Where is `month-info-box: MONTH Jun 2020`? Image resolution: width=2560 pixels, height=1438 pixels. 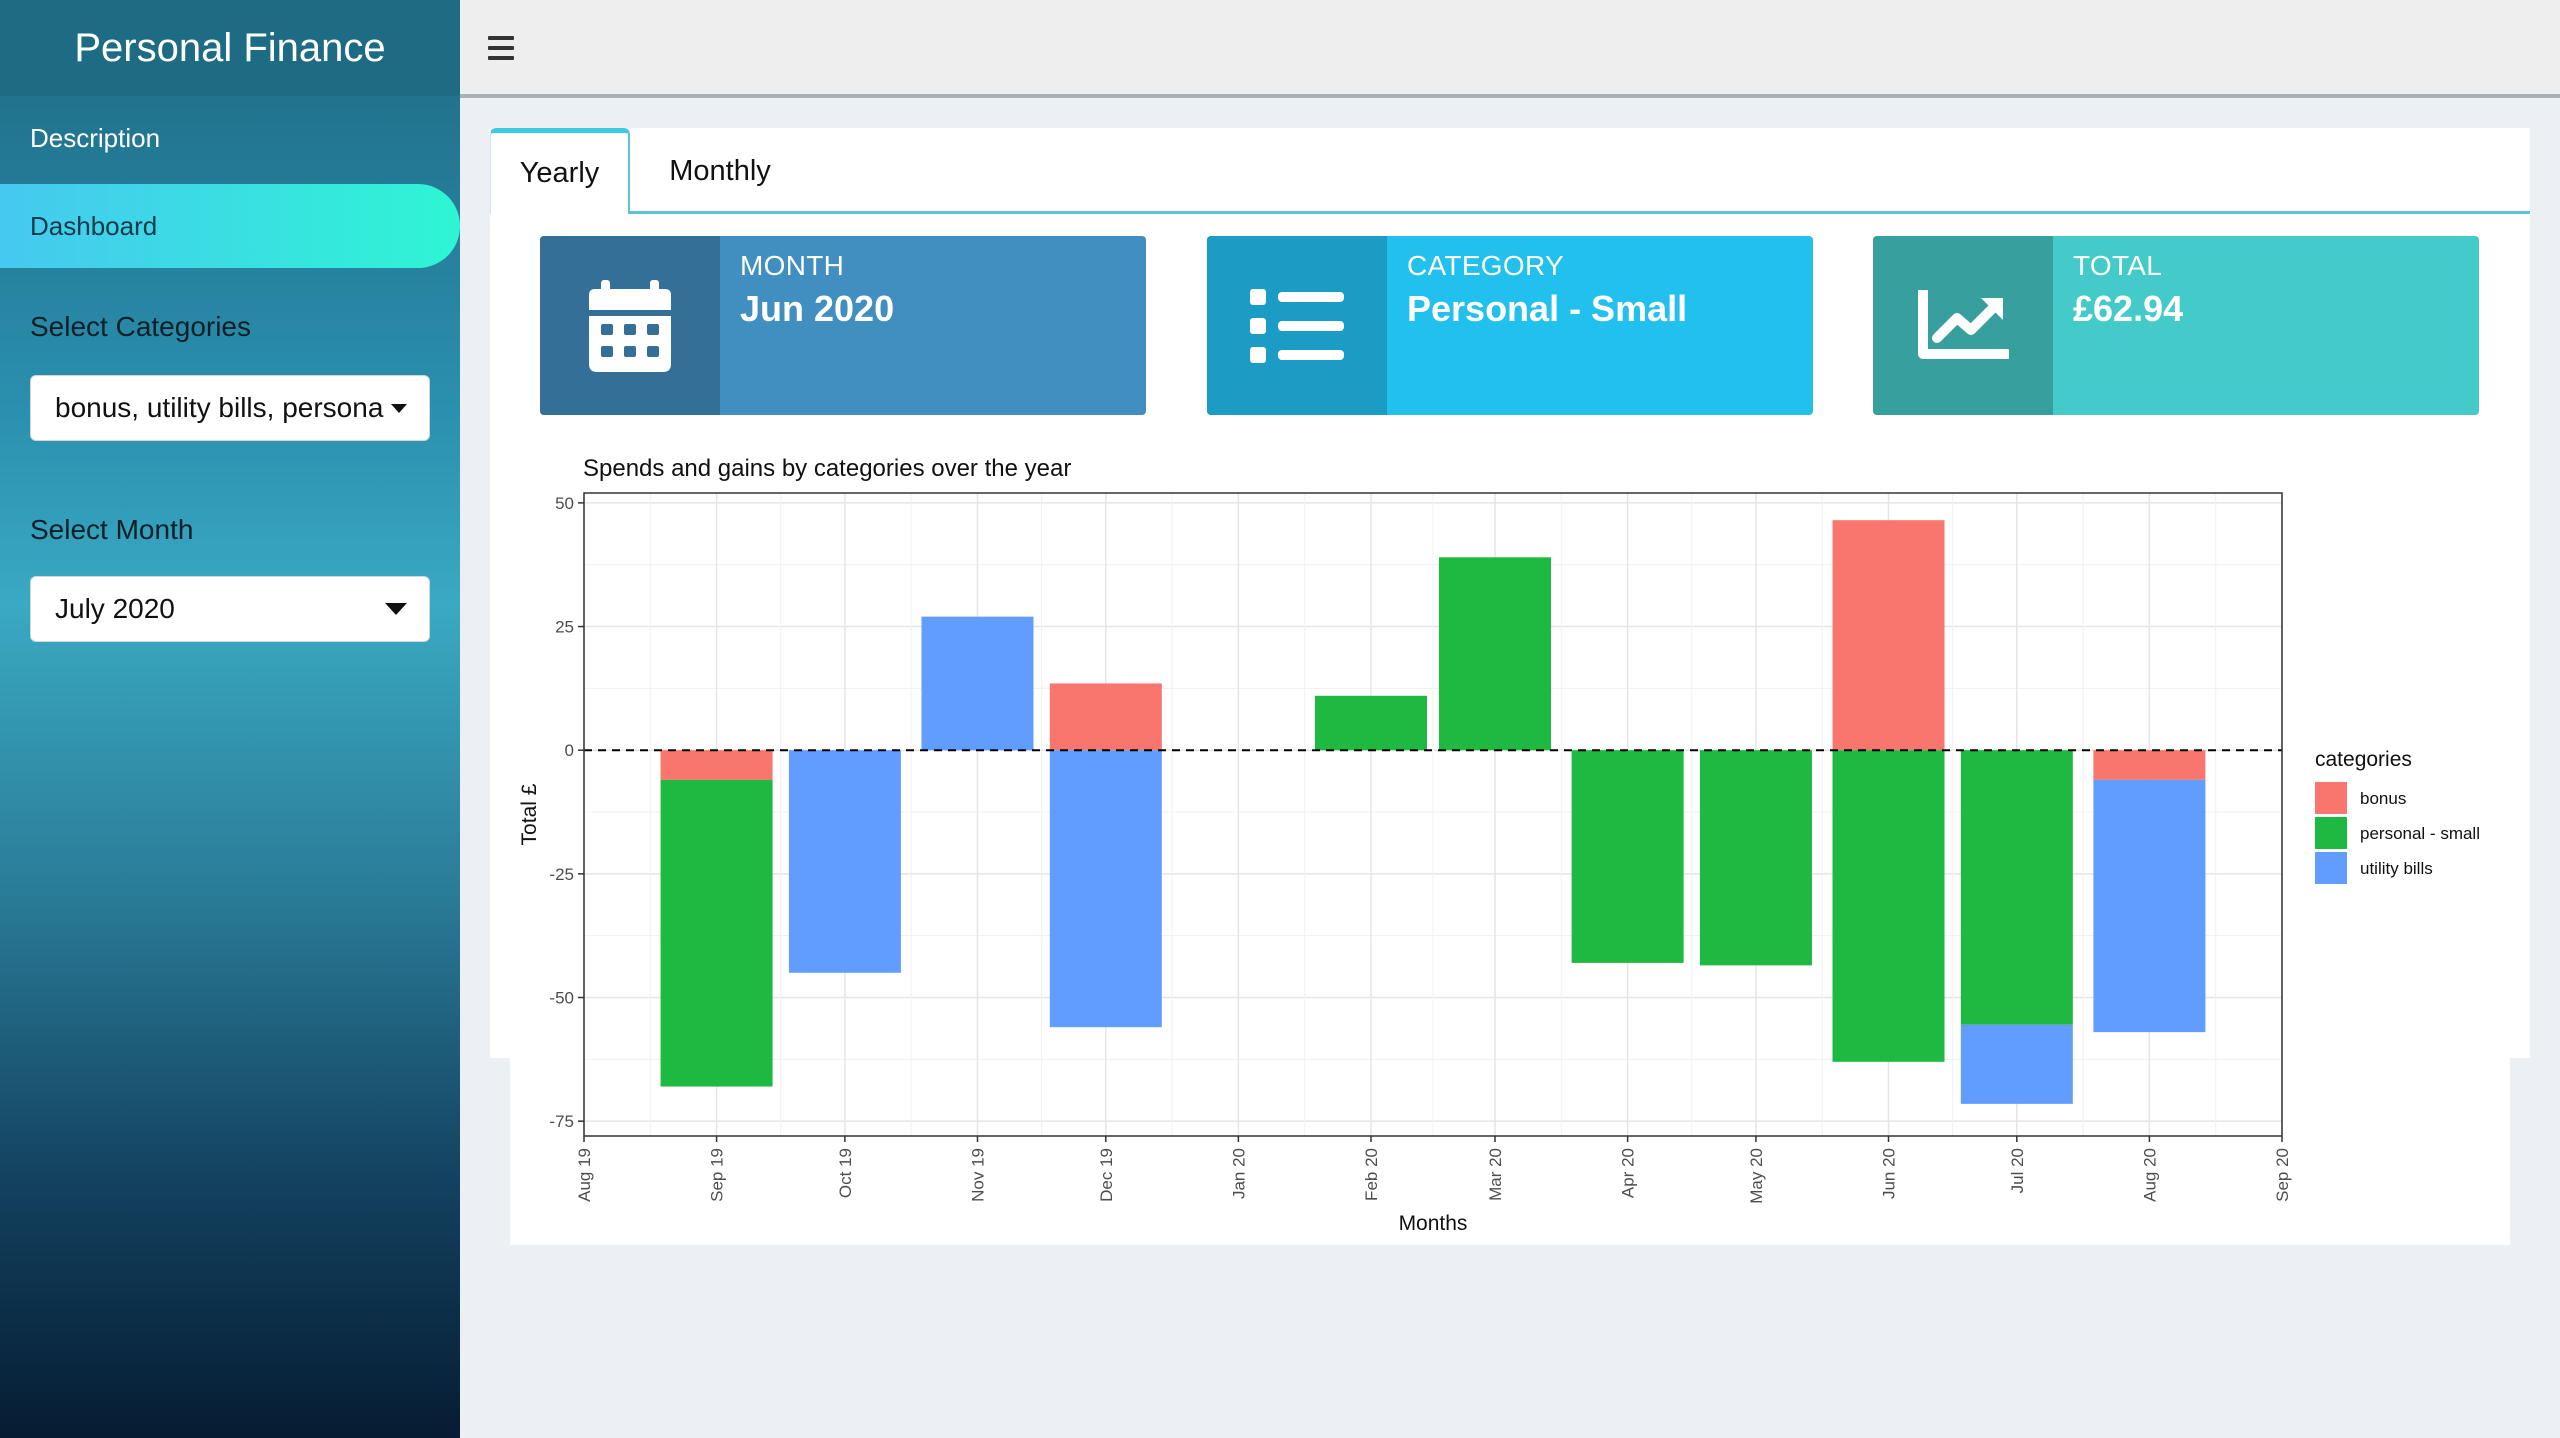 month-info-box: MONTH Jun 2020 is located at coordinates (843, 325).